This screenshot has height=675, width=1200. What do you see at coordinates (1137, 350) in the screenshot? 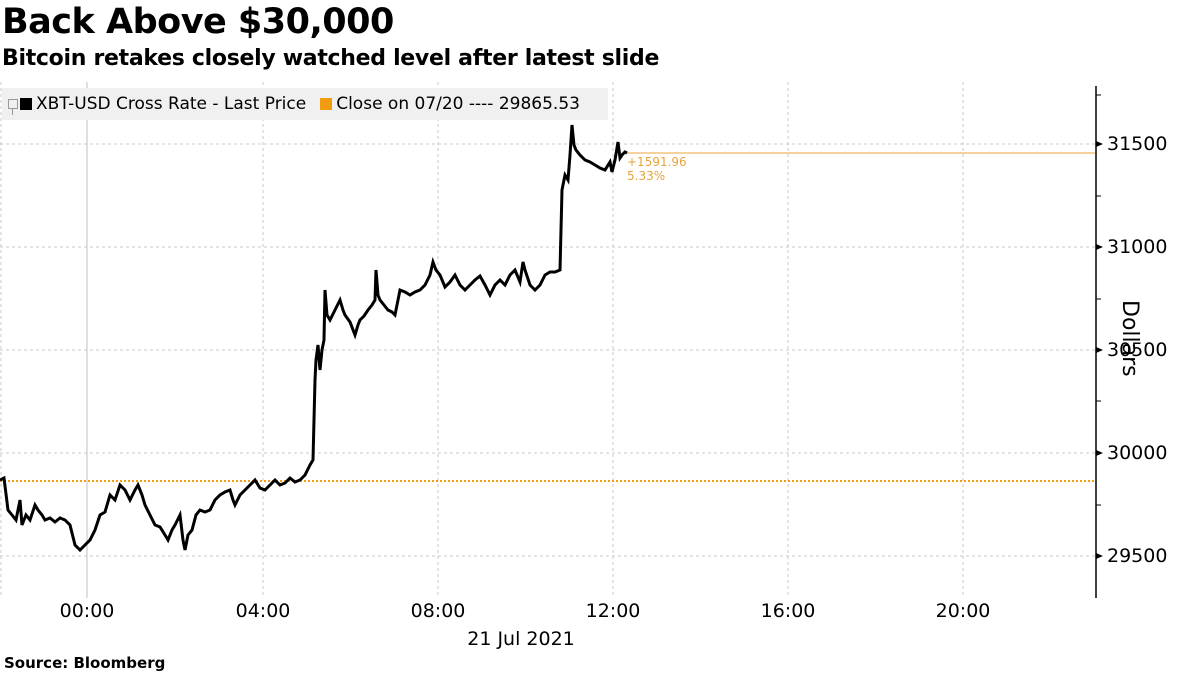
I see `y-tick-label: 30500` at bounding box center [1137, 350].